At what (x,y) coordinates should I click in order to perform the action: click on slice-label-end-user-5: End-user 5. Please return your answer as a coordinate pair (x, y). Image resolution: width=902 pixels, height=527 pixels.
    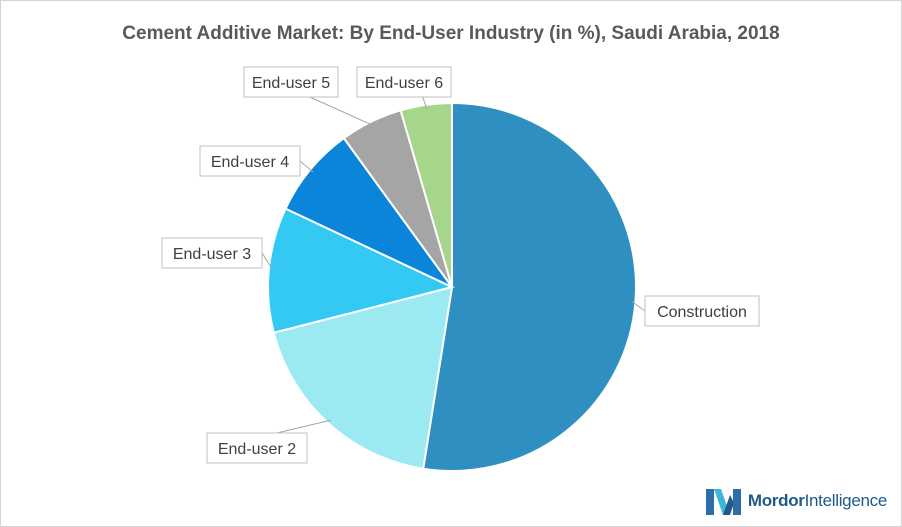
    Looking at the image, I should click on (291, 82).